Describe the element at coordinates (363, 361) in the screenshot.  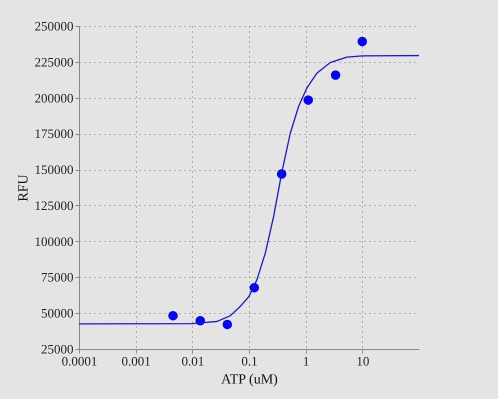
I see `x-tick-label: 10` at that location.